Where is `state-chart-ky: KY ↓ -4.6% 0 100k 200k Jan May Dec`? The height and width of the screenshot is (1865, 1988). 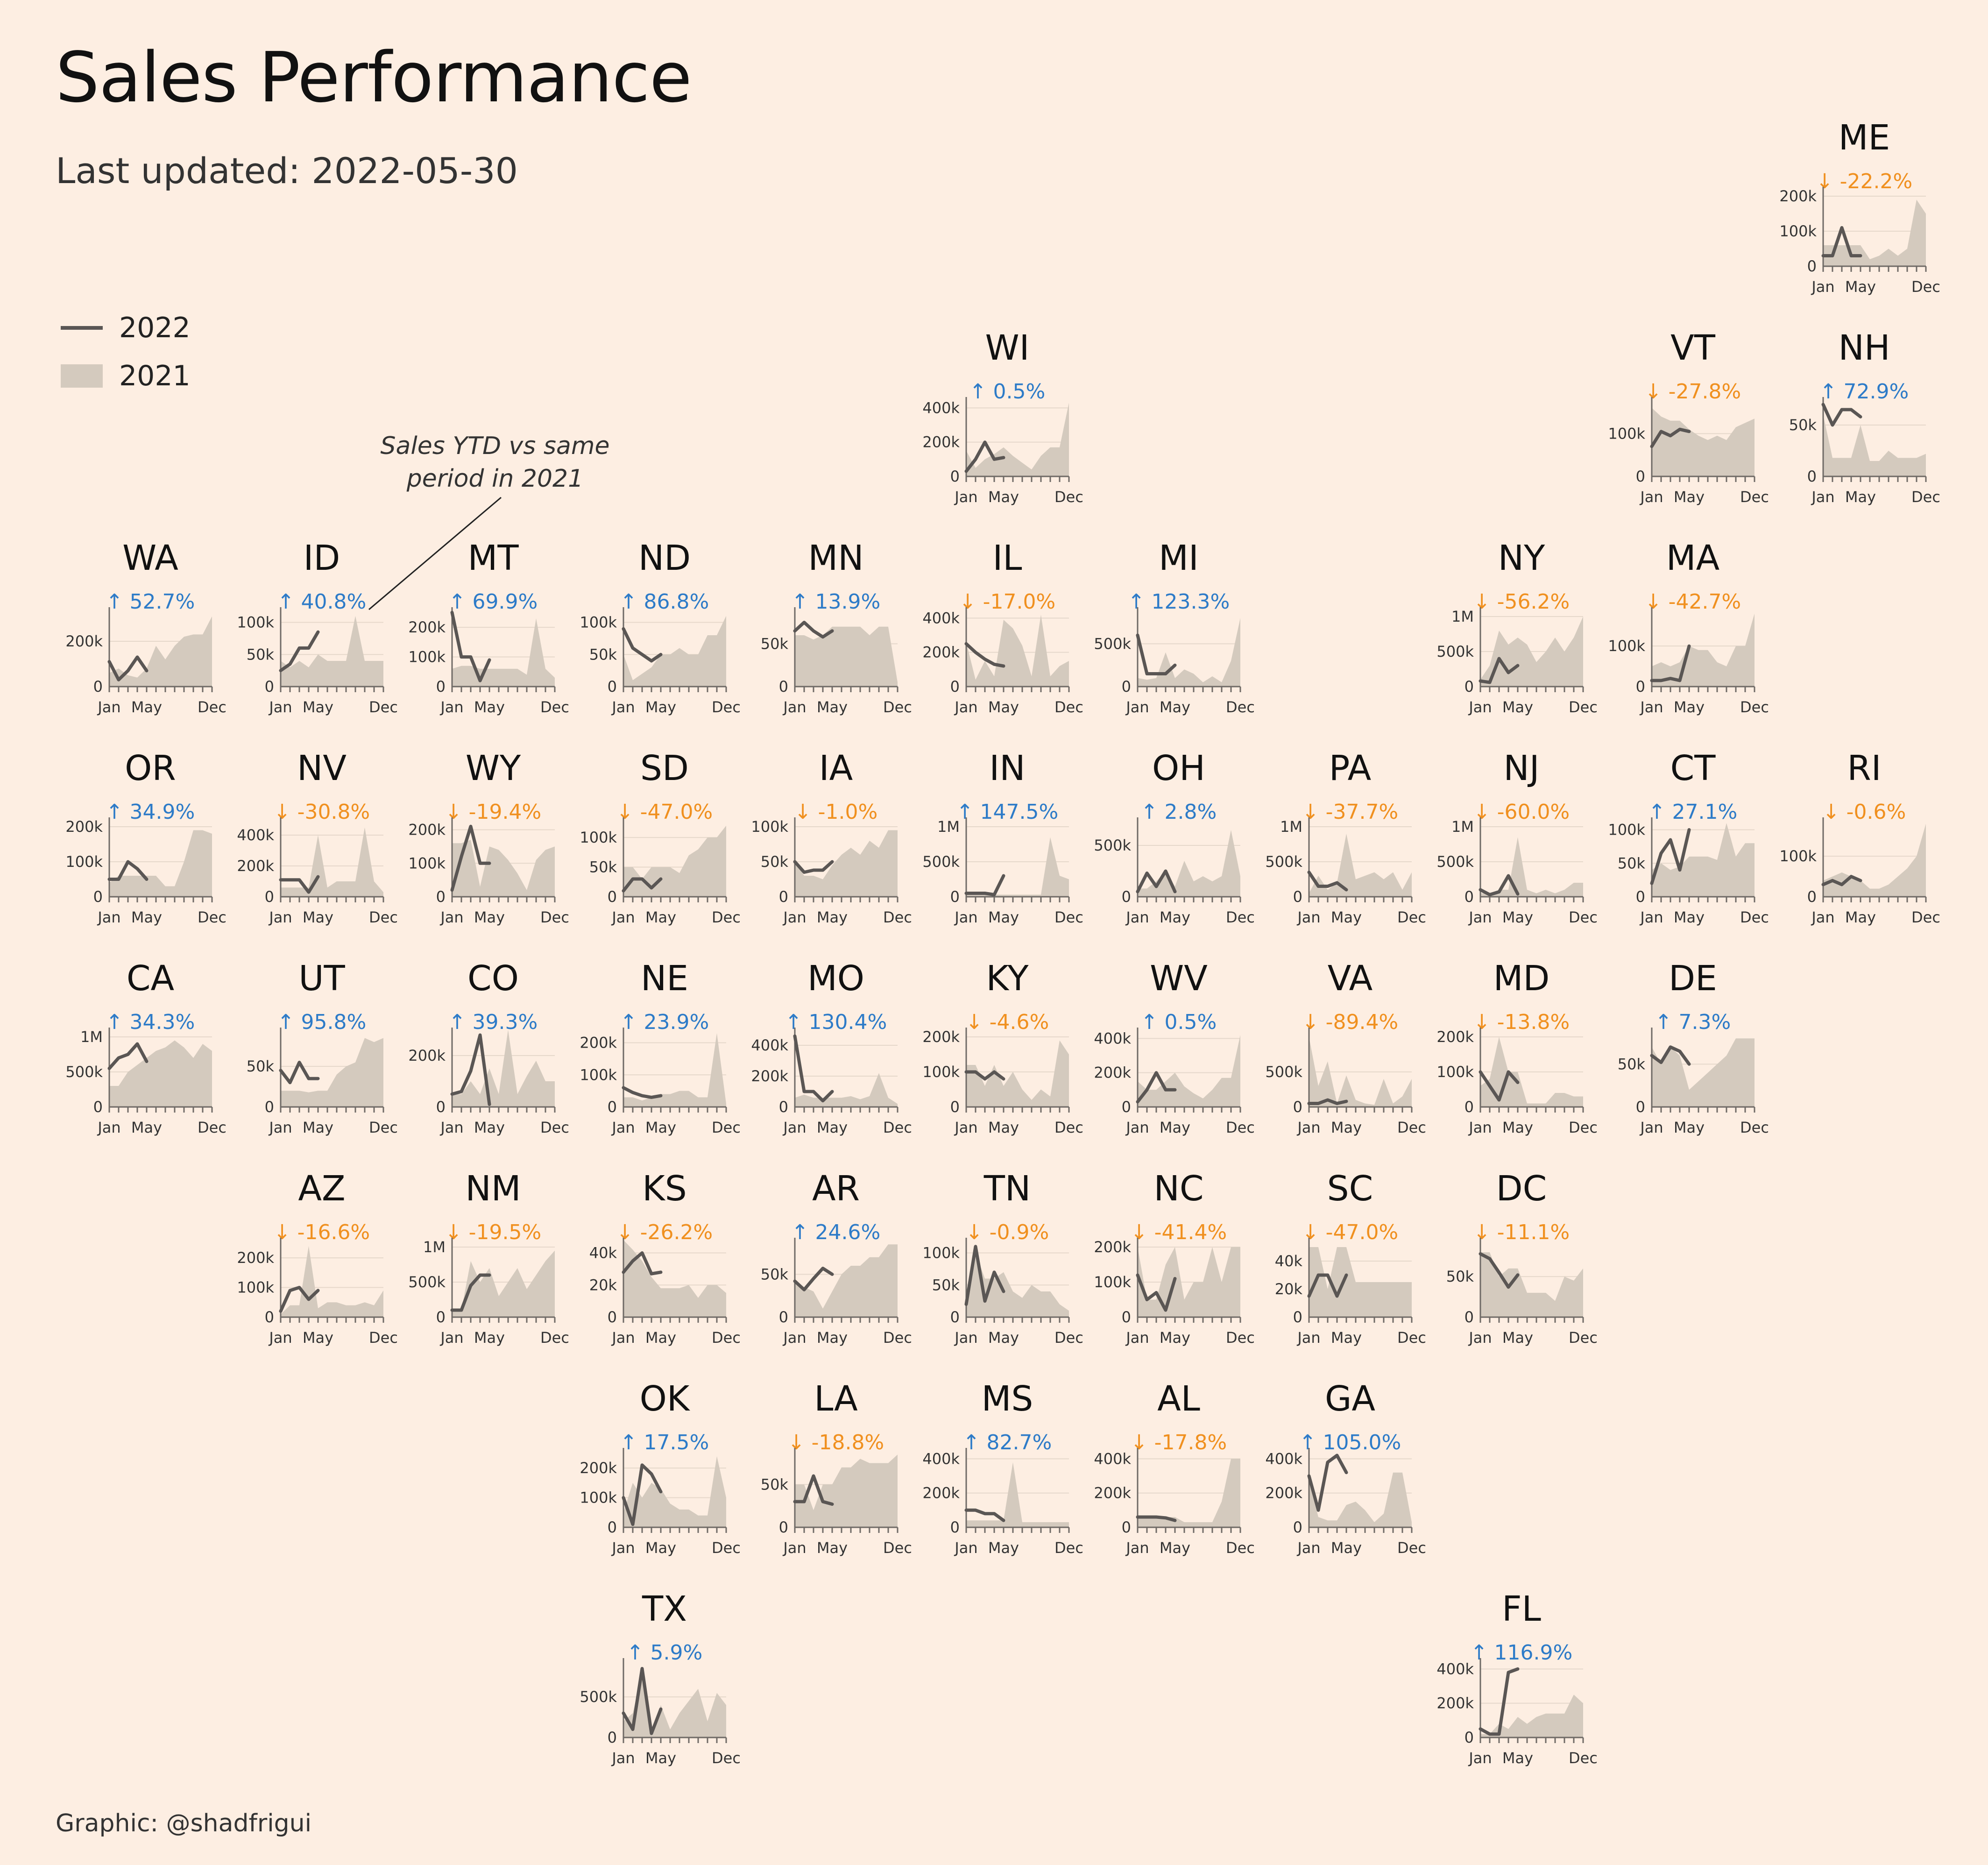 state-chart-ky: KY ↓ -4.6% 0 100k 200k Jan May Dec is located at coordinates (1002, 1047).